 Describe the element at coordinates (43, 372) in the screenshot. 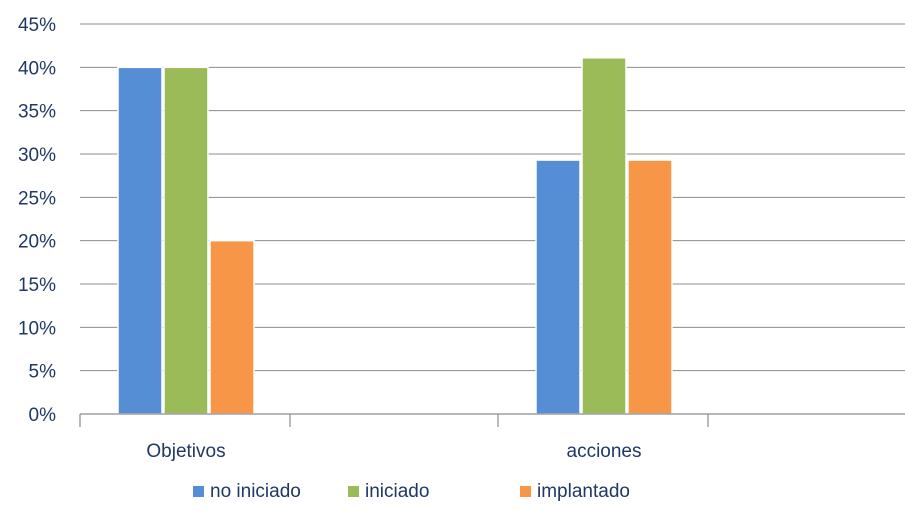

I see `y-tick-label: 5%` at that location.